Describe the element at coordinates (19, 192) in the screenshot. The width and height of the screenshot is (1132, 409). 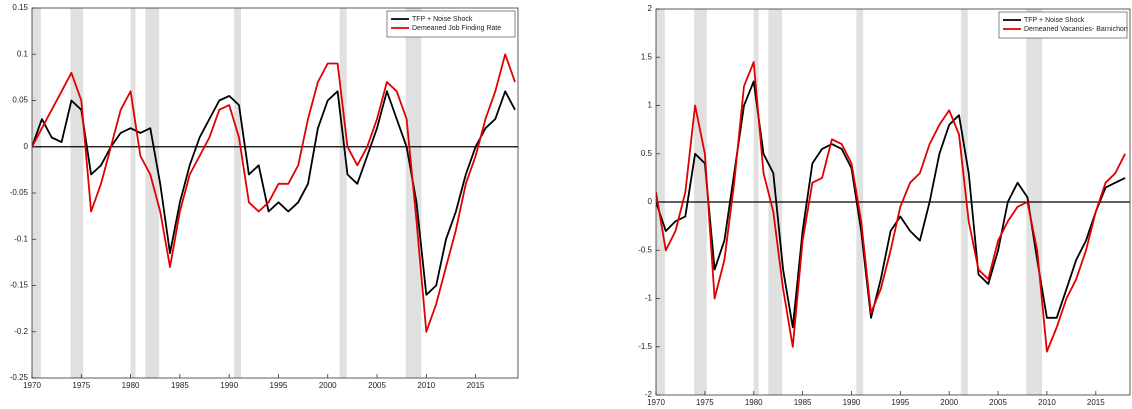
I see `y-tick-label: -0.05` at that location.